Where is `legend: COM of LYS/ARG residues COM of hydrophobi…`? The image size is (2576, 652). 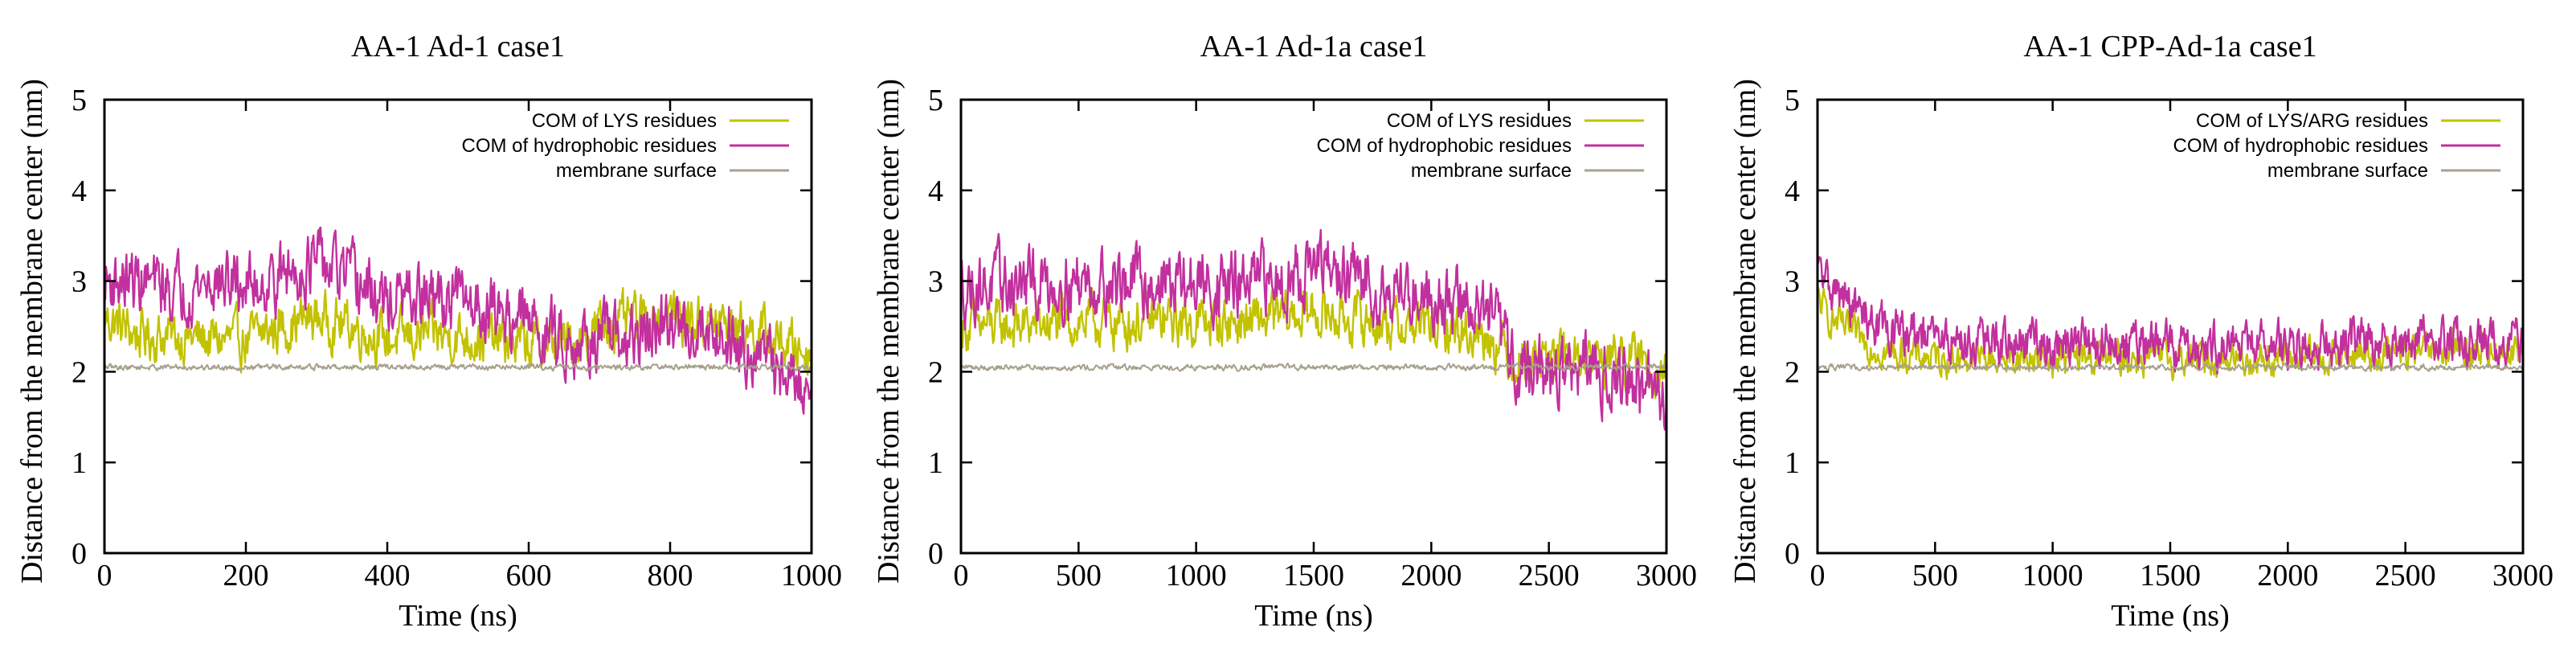 legend: COM of LYS/ARG residues COM of hydrophobi… is located at coordinates (2337, 146).